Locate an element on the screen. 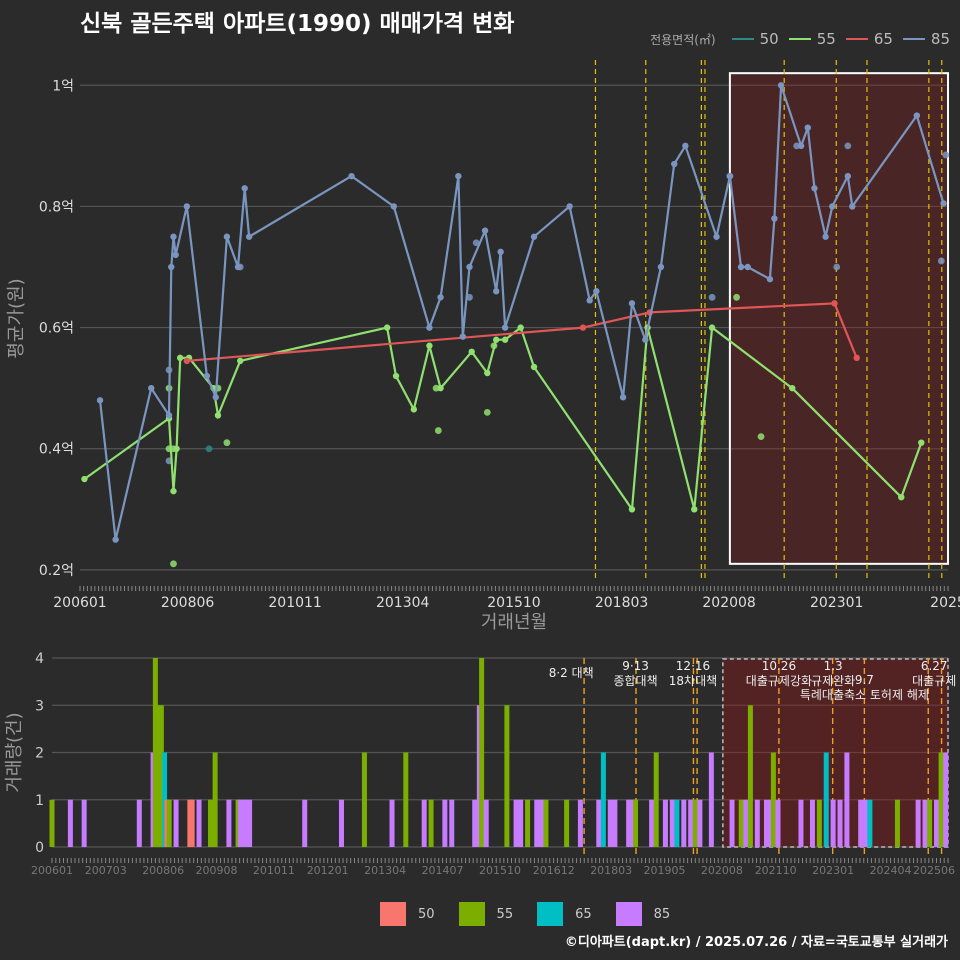  policy-annotation-3: 대출규제강화 is located at coordinates (779, 681).